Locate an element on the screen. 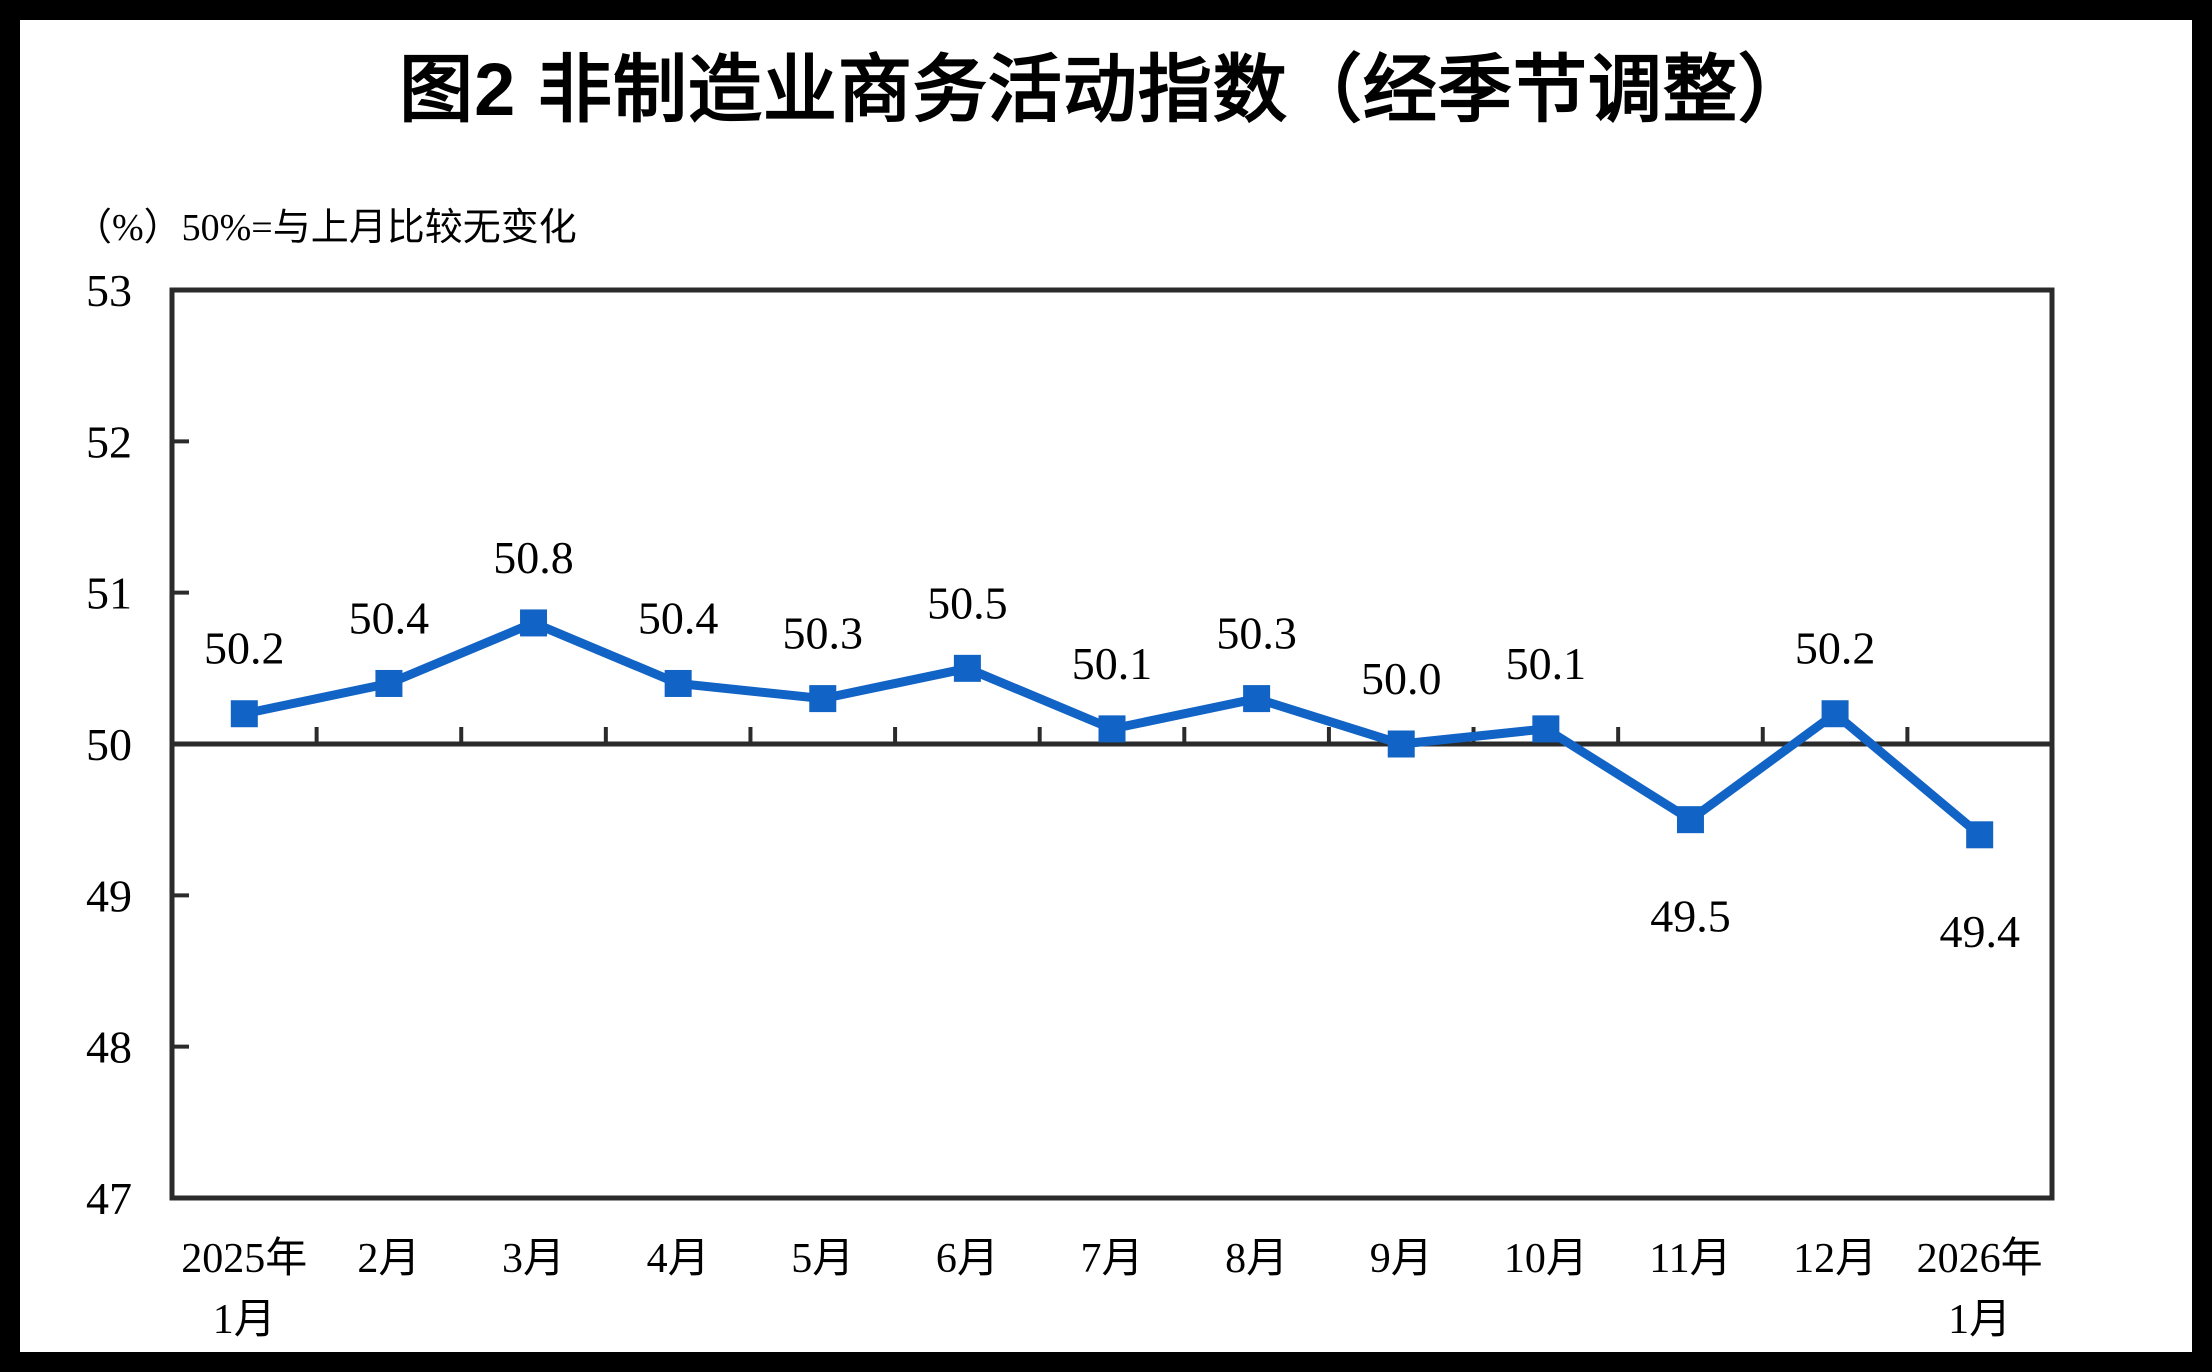 This screenshot has height=1372, width=2212. data-point-label: 50.5 is located at coordinates (967, 602).